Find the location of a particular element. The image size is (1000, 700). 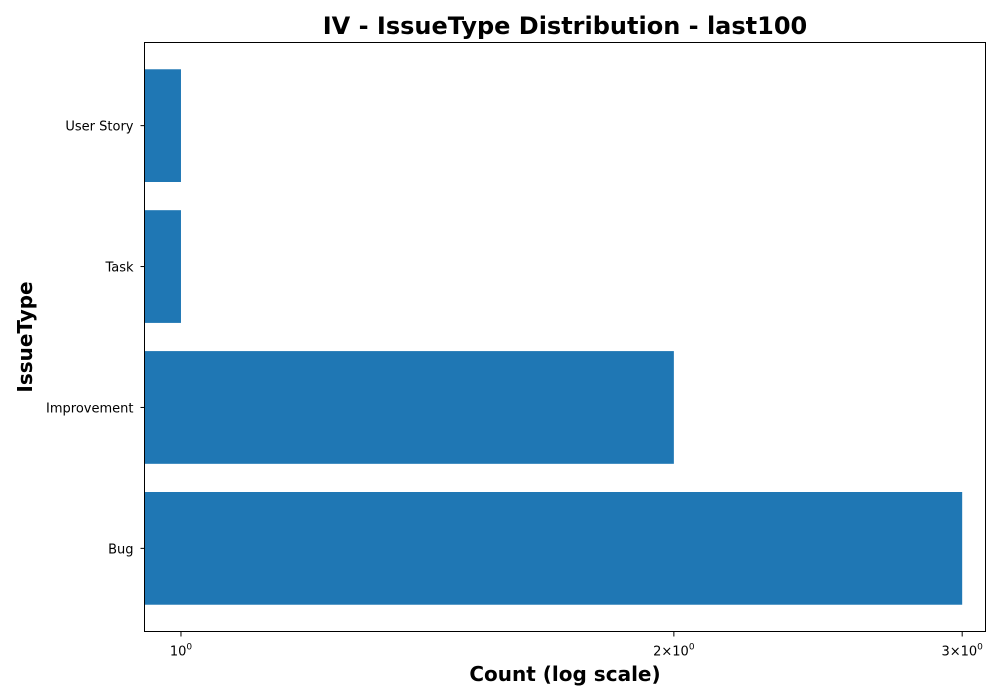

bar-task is located at coordinates (162, 266).